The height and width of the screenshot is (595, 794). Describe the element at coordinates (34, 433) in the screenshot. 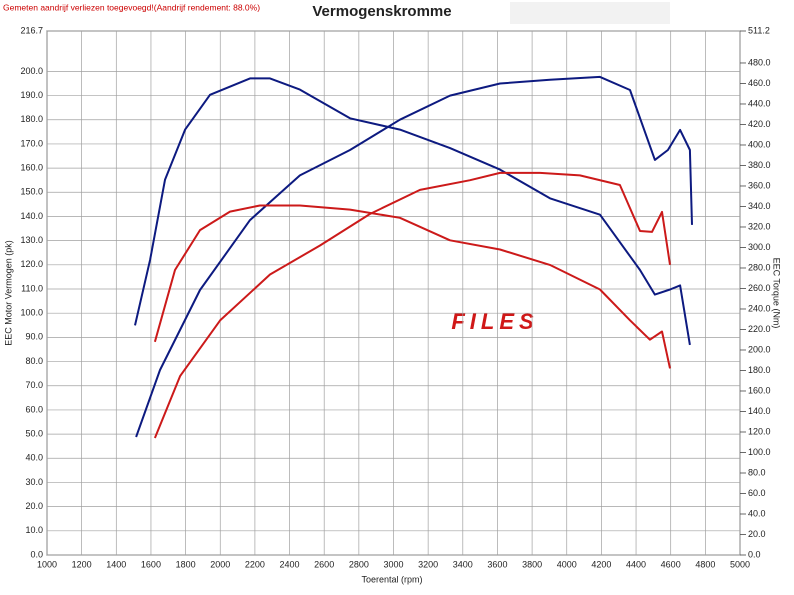

I see `y-tick-label: 50.0` at that location.